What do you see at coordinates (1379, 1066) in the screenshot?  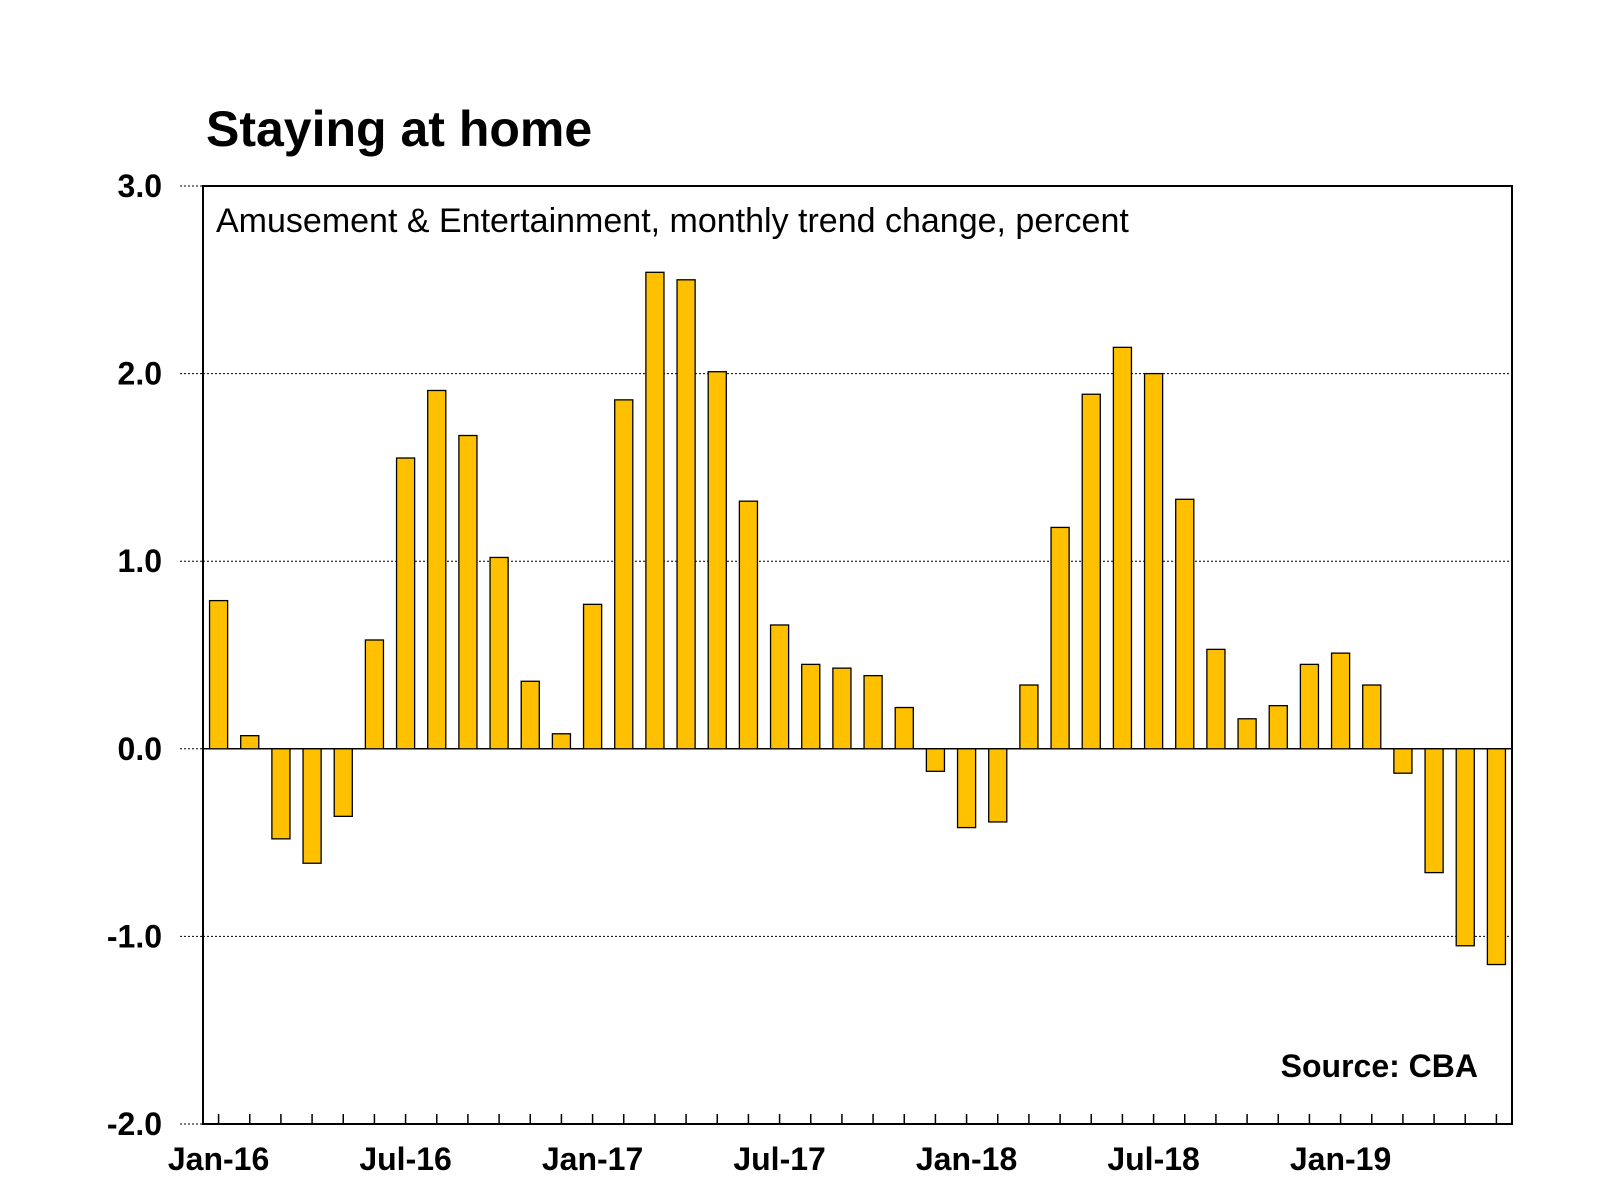 I see `source-note: Source: CBA` at bounding box center [1379, 1066].